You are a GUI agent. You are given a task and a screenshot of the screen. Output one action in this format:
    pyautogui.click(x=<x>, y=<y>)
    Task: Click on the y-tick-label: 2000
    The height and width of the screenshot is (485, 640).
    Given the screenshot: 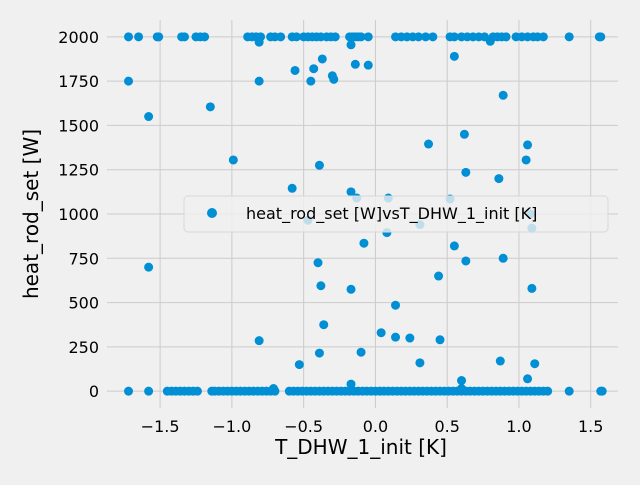 What is the action you would take?
    pyautogui.click(x=78, y=37)
    